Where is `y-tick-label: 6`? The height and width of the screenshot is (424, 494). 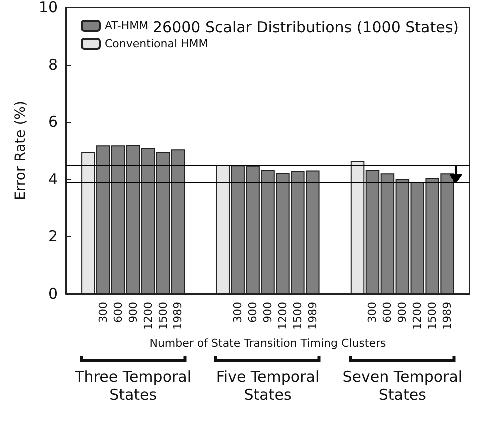 y-tick-label: 6 is located at coordinates (53, 122).